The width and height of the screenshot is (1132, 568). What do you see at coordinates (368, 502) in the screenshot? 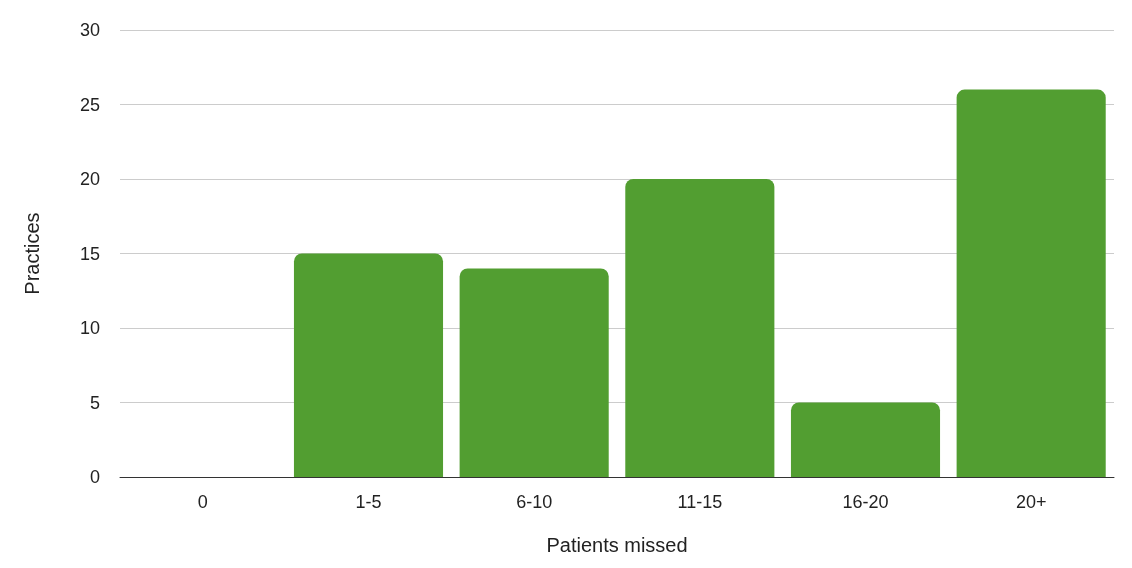
I see `x-tick-label: 1-5` at bounding box center [368, 502].